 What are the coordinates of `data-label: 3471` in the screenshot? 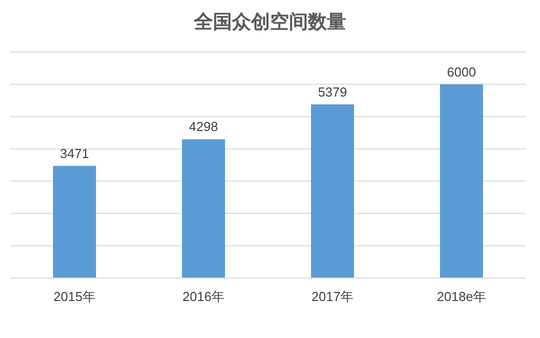 It's located at (74, 153).